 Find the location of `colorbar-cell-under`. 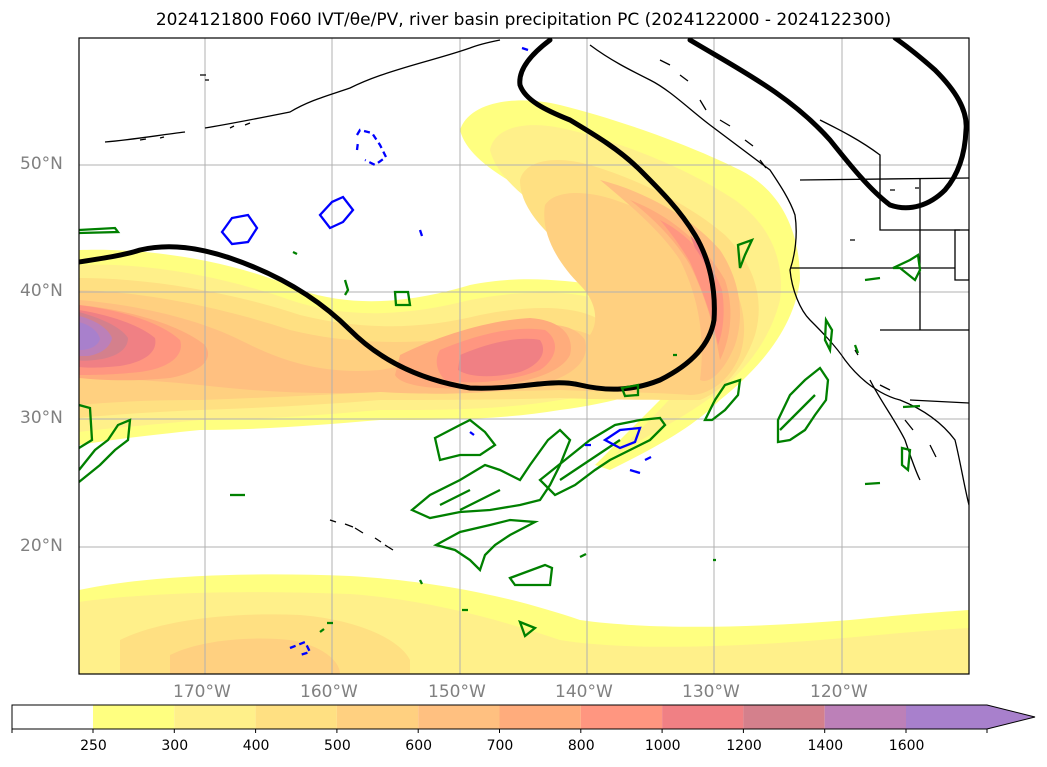

colorbar-cell-under is located at coordinates (52, 717).